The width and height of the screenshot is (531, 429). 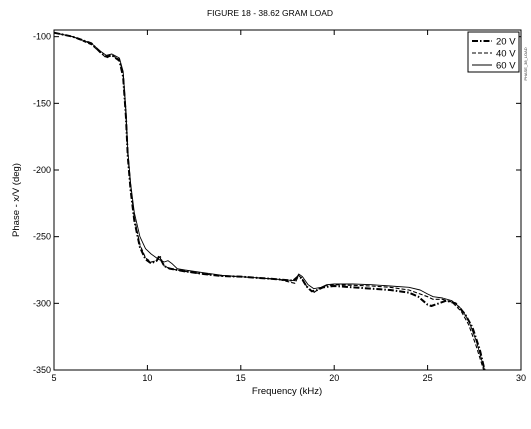 What do you see at coordinates (42, 170) in the screenshot?
I see `y-tick-label: -200` at bounding box center [42, 170].